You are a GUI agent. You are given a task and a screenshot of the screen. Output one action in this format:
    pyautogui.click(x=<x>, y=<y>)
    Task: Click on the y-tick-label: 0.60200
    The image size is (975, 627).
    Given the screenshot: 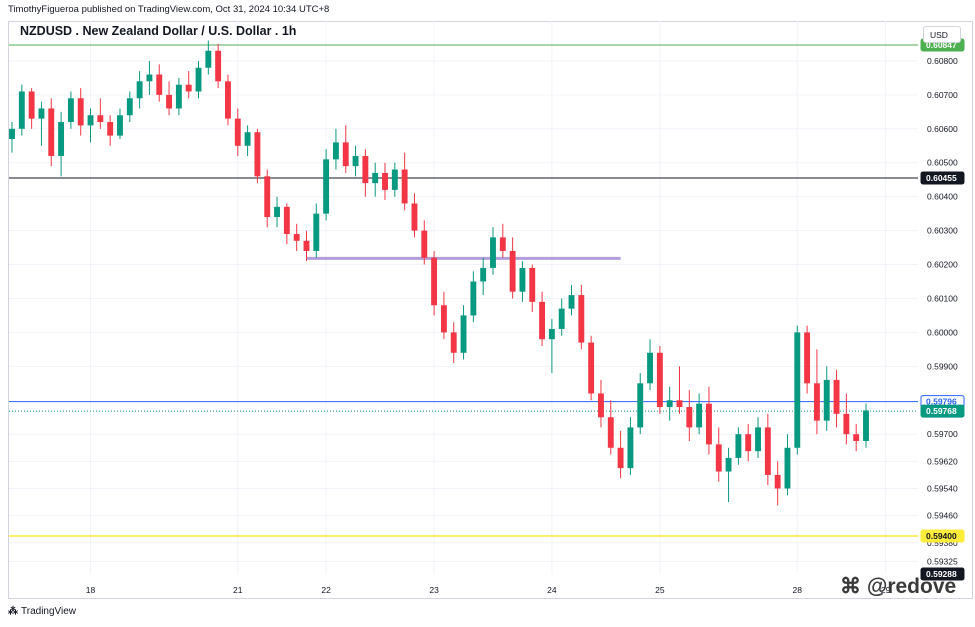 What is the action you would take?
    pyautogui.click(x=942, y=265)
    